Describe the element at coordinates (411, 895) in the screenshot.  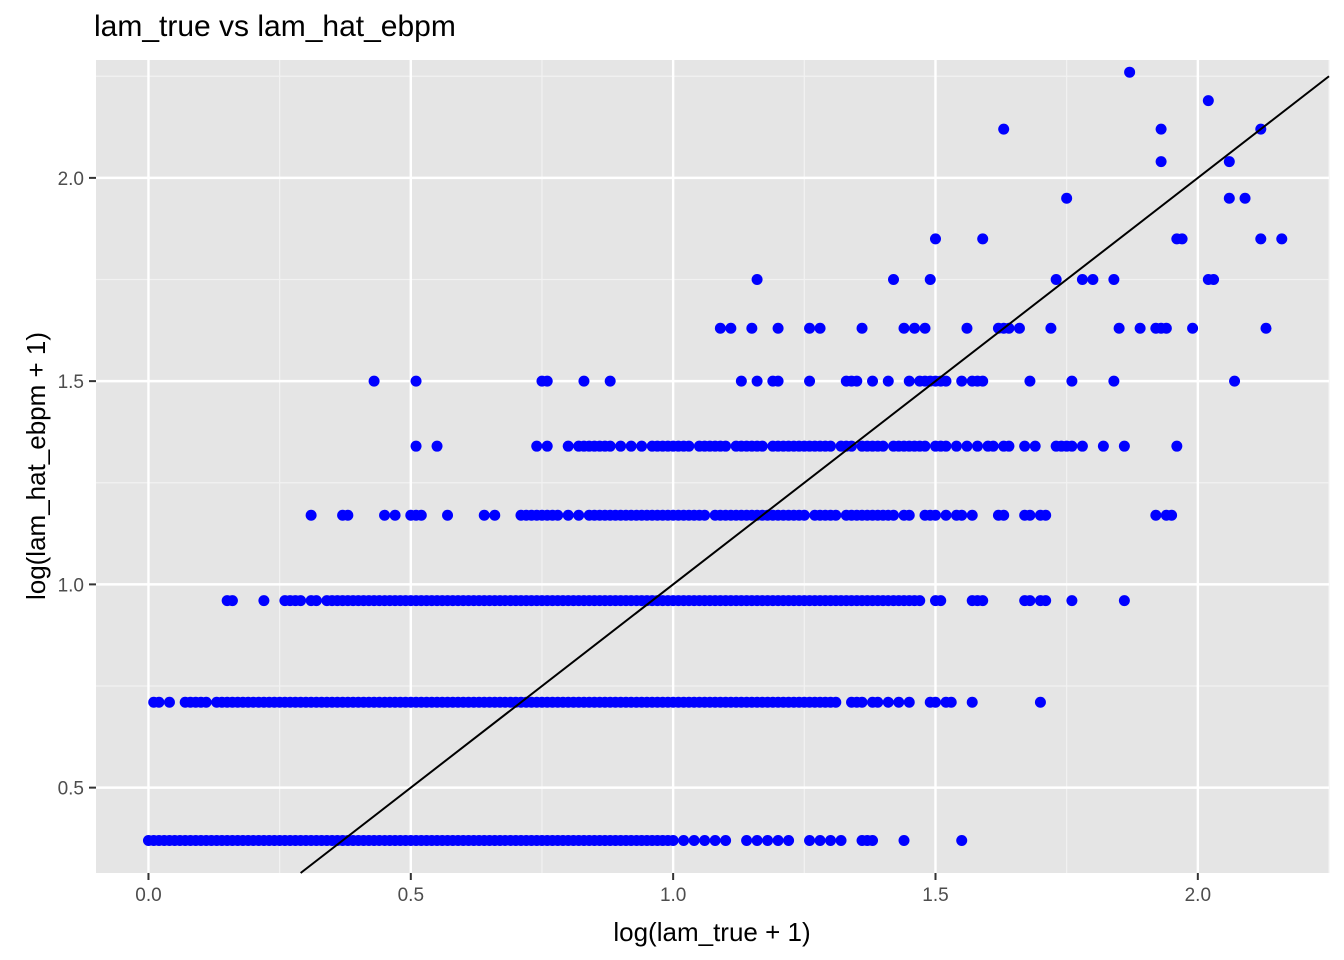
I see `x-tick-label: 0.5` at that location.